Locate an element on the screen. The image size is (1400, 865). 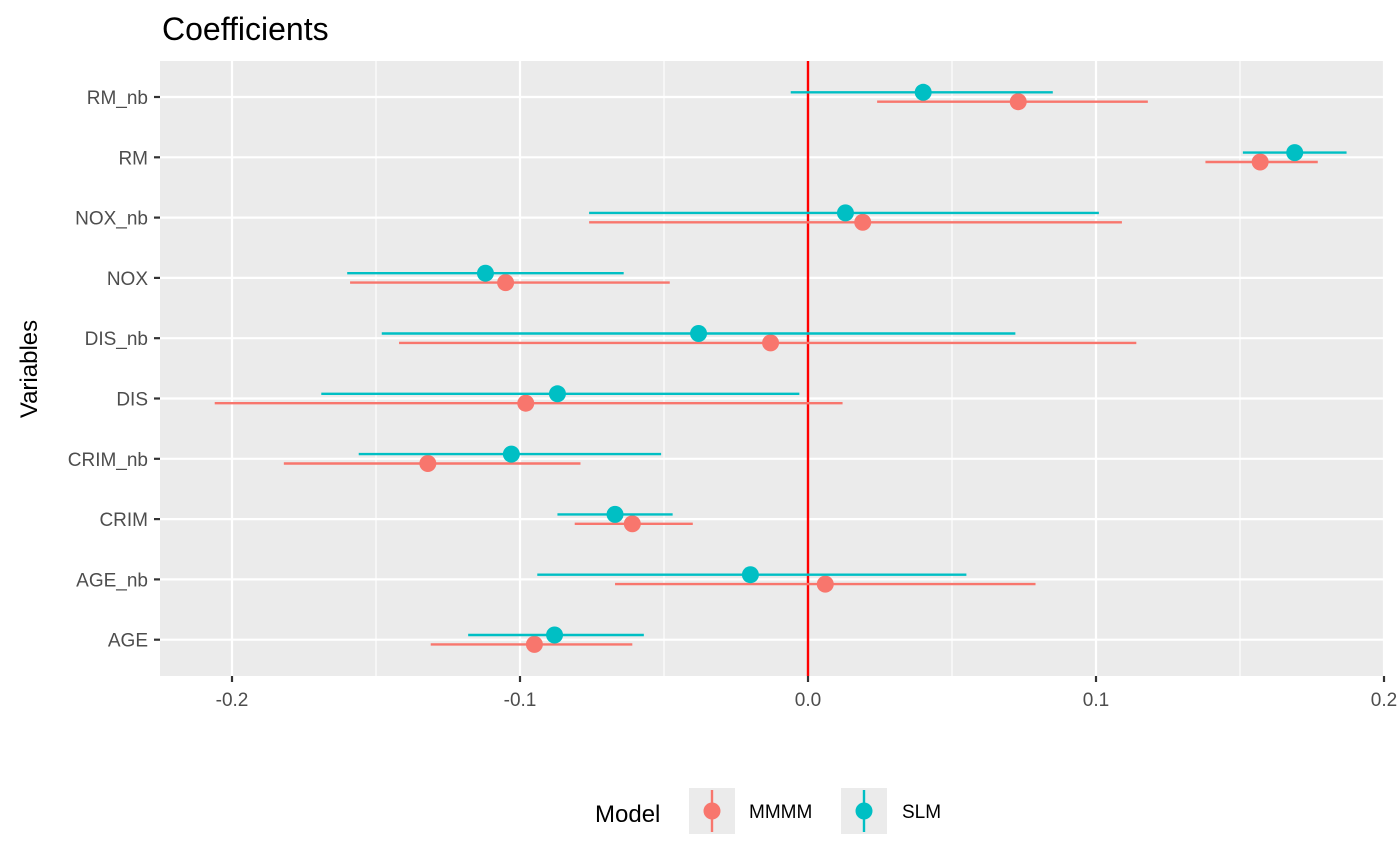
y-tick-label: CRIM is located at coordinates (123, 520).